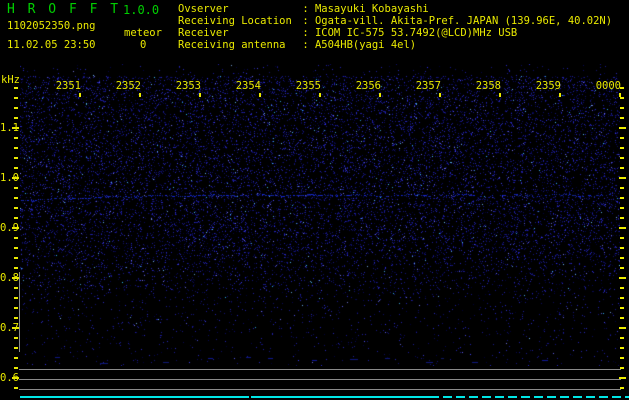 This screenshot has height=400, width=629. Describe the element at coordinates (9, 328) in the screenshot. I see `freq-tick-label: 0.7` at that location.